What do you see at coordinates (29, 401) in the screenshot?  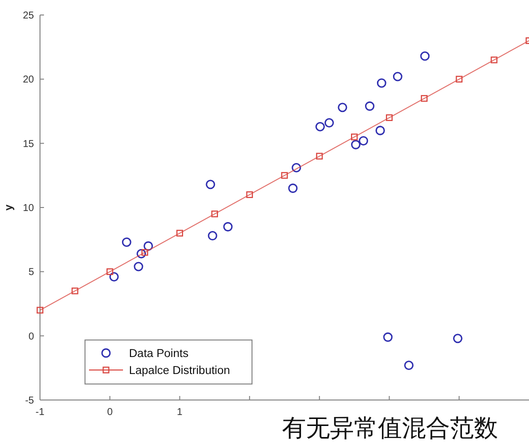 I see `y-tick-label: -5` at bounding box center [29, 401].